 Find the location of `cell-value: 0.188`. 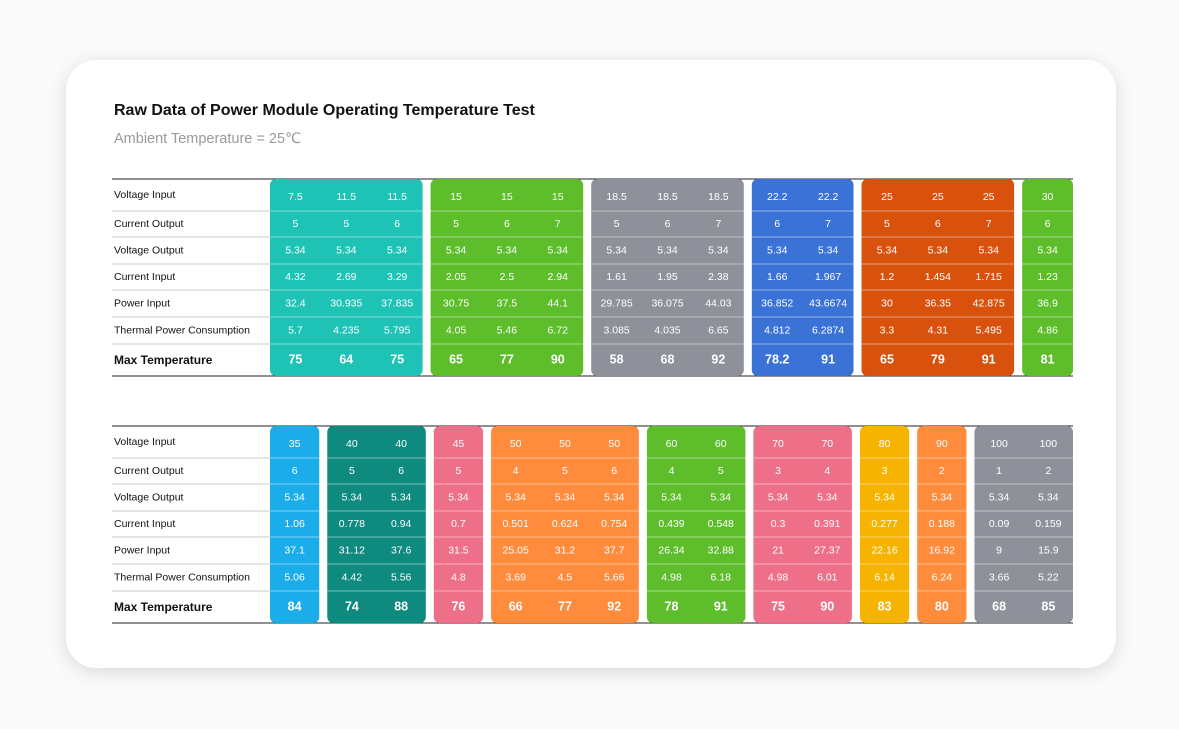

cell-value: 0.188 is located at coordinates (942, 524).